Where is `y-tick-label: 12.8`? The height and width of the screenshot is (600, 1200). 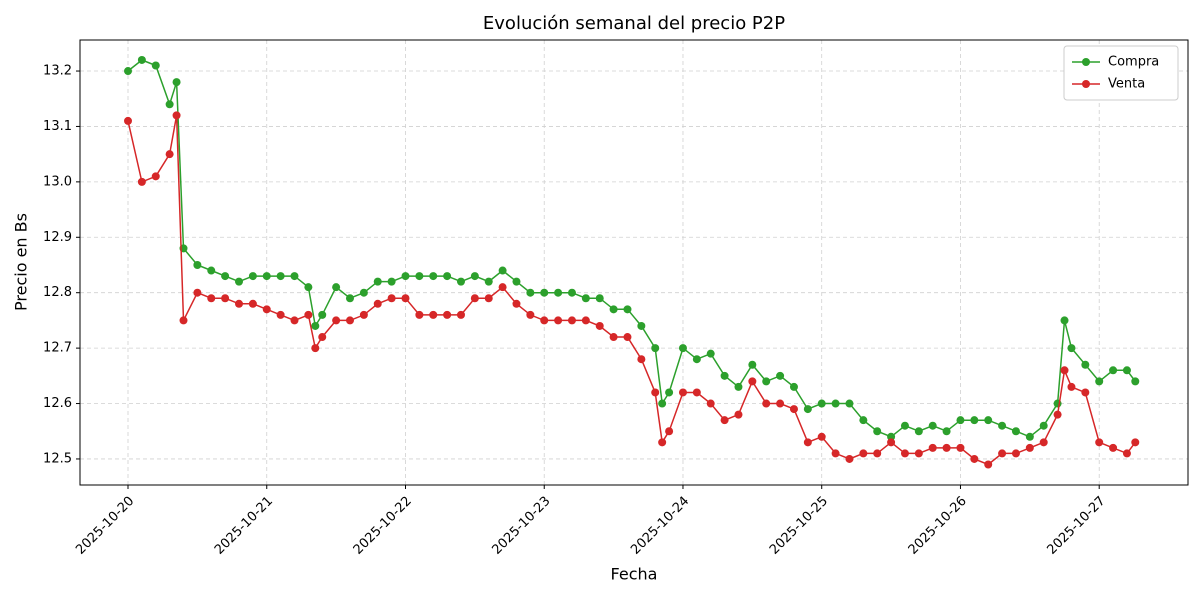
y-tick-label: 12.8 is located at coordinates (57, 292).